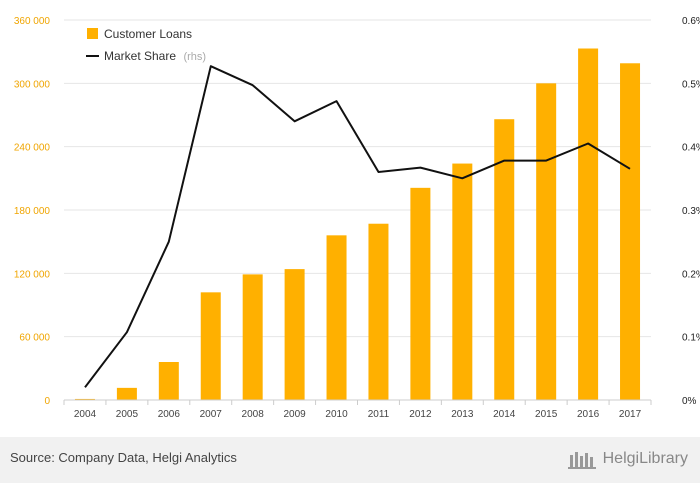  Describe the element at coordinates (47, 401) in the screenshot. I see `y-left-tick-label: 0` at that location.